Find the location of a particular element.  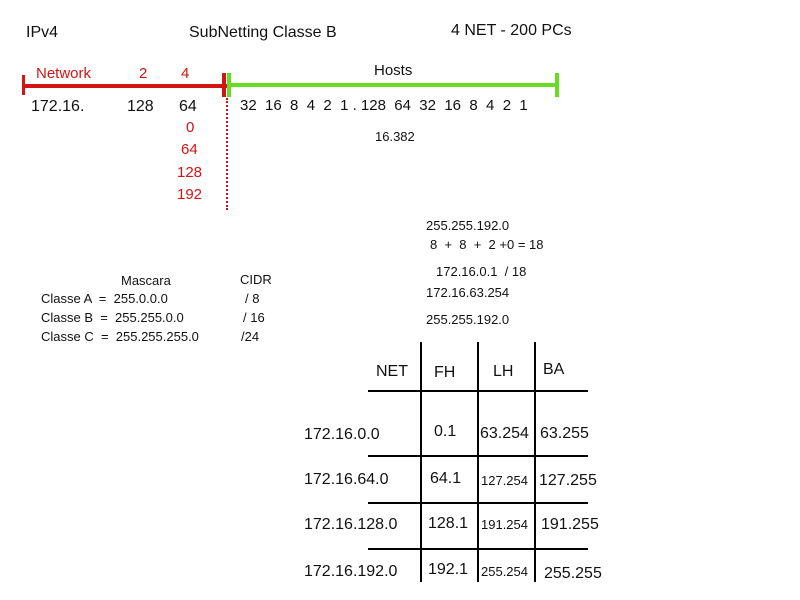

class-row-label: Classe C = 255.255.255.0 is located at coordinates (120, 336).